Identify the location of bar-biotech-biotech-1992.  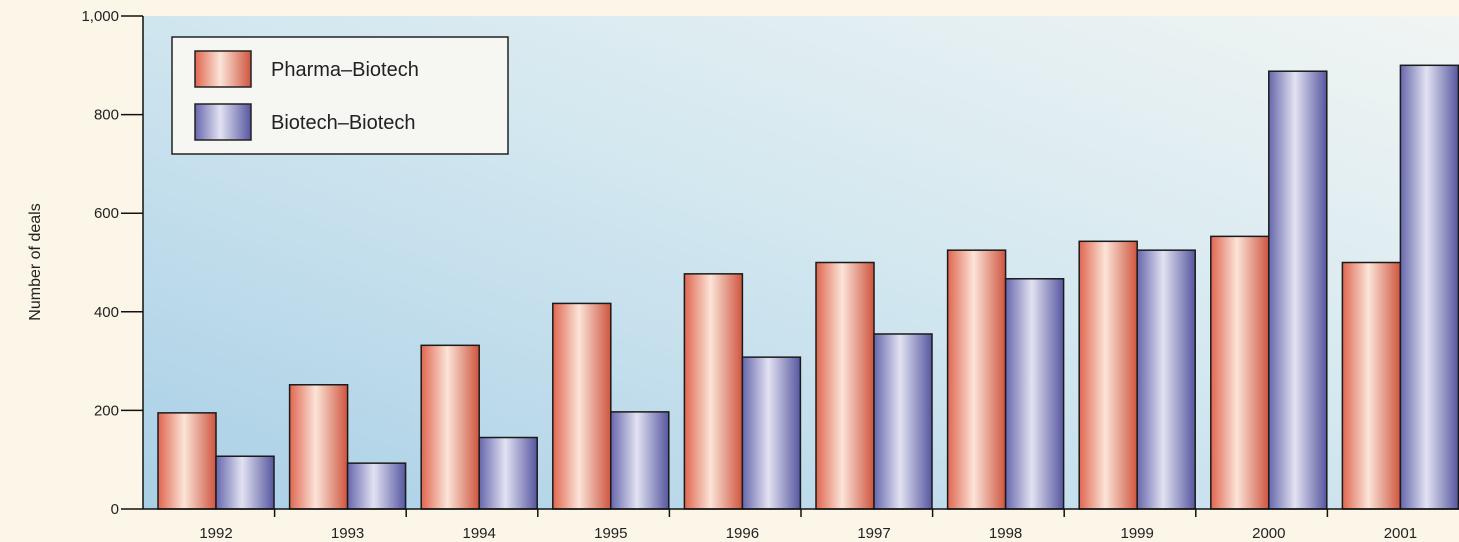
(245, 482).